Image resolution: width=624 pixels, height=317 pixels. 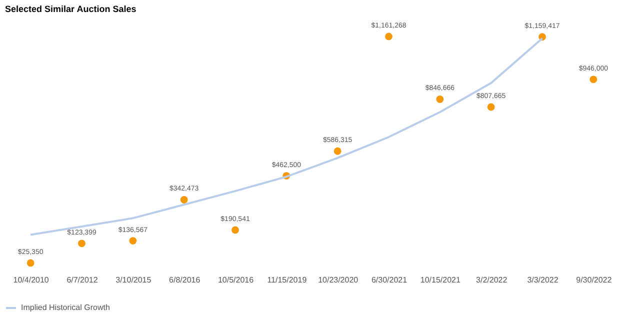 I want to click on x-tick-label: 10/4/2010, so click(x=31, y=280).